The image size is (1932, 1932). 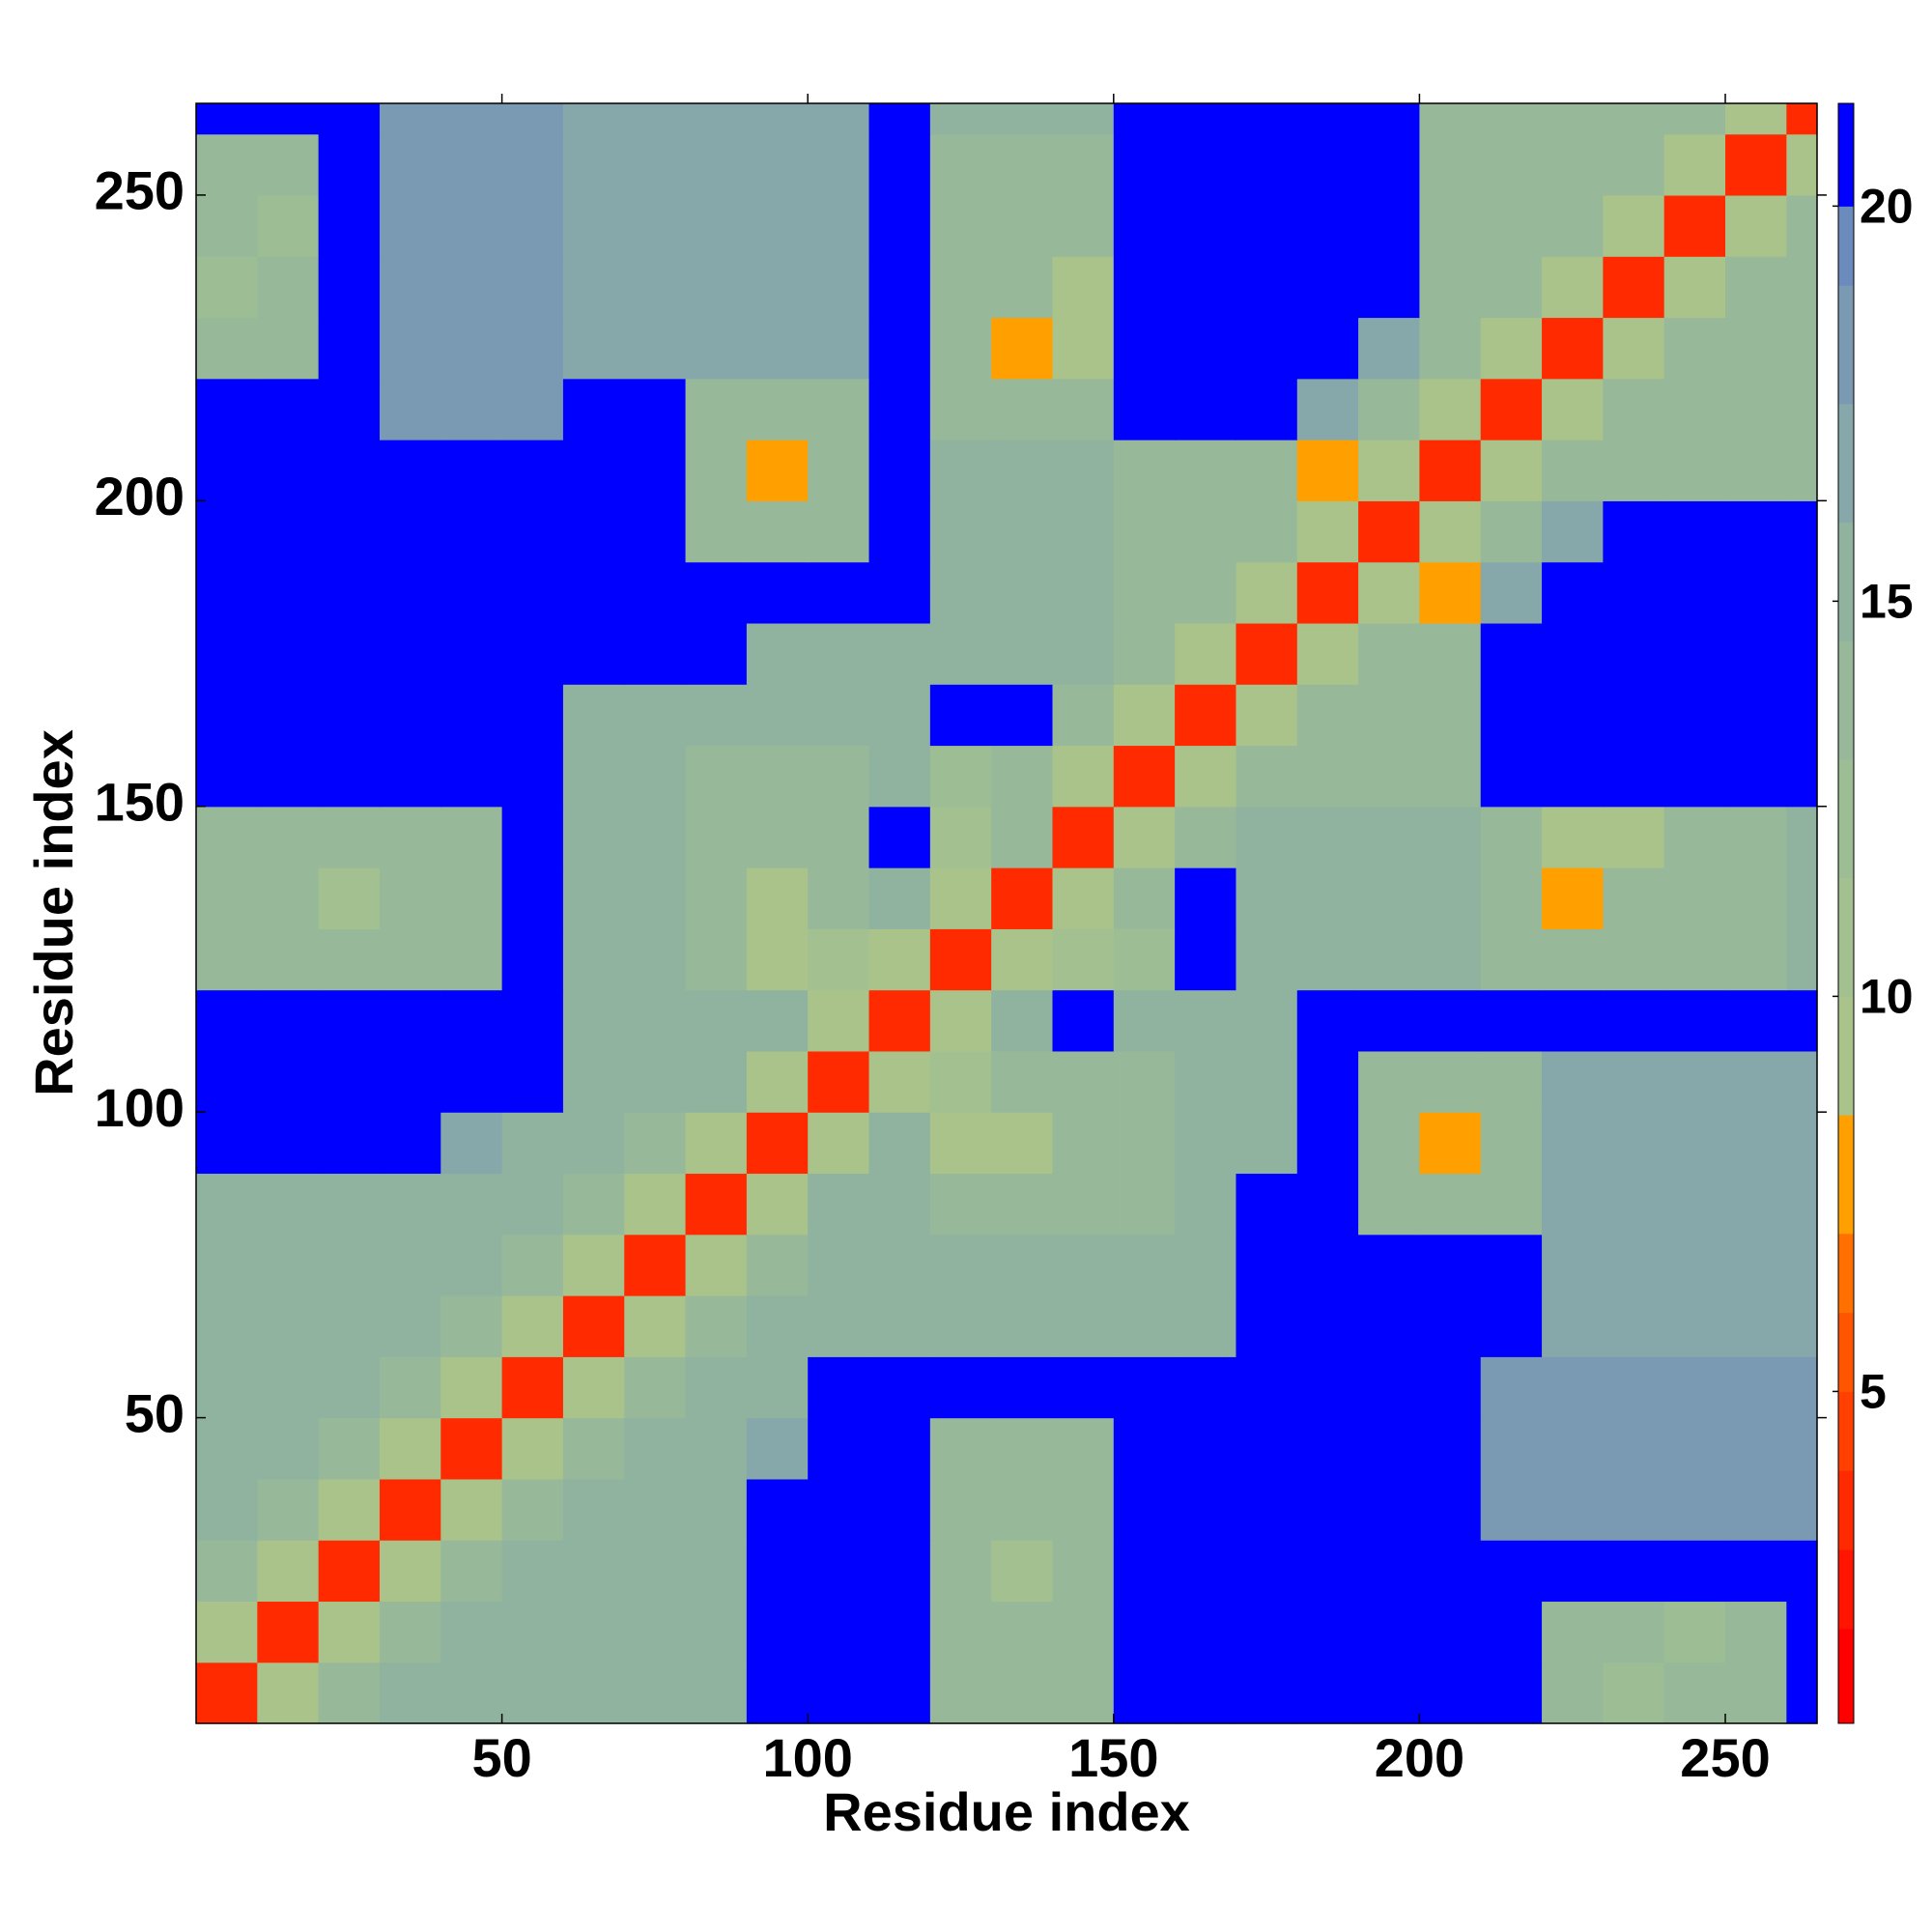 What do you see at coordinates (1419, 1757) in the screenshot?
I see `x-tick-label: 200` at bounding box center [1419, 1757].